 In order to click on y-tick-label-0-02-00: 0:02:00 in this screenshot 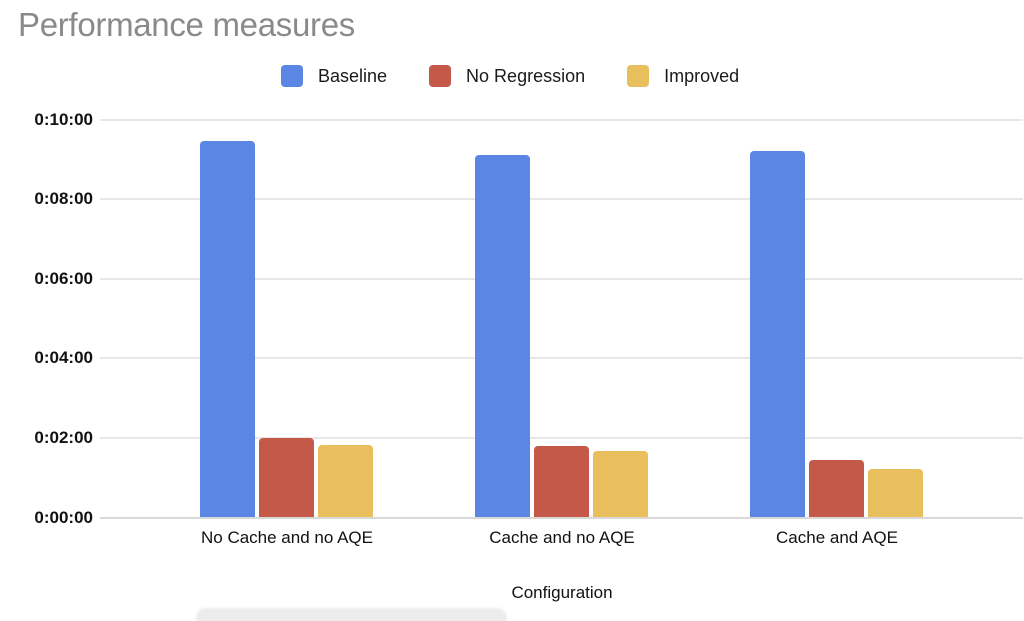, I will do `click(63, 437)`.